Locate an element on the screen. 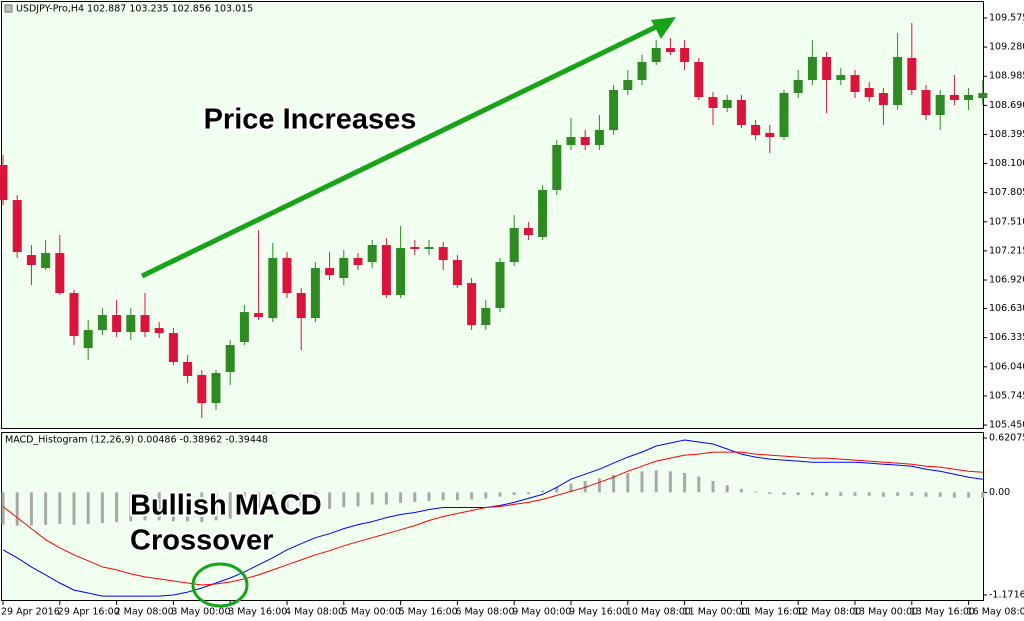 This screenshot has height=621, width=1024. y-tick-label: 109.575 is located at coordinates (1006, 17).